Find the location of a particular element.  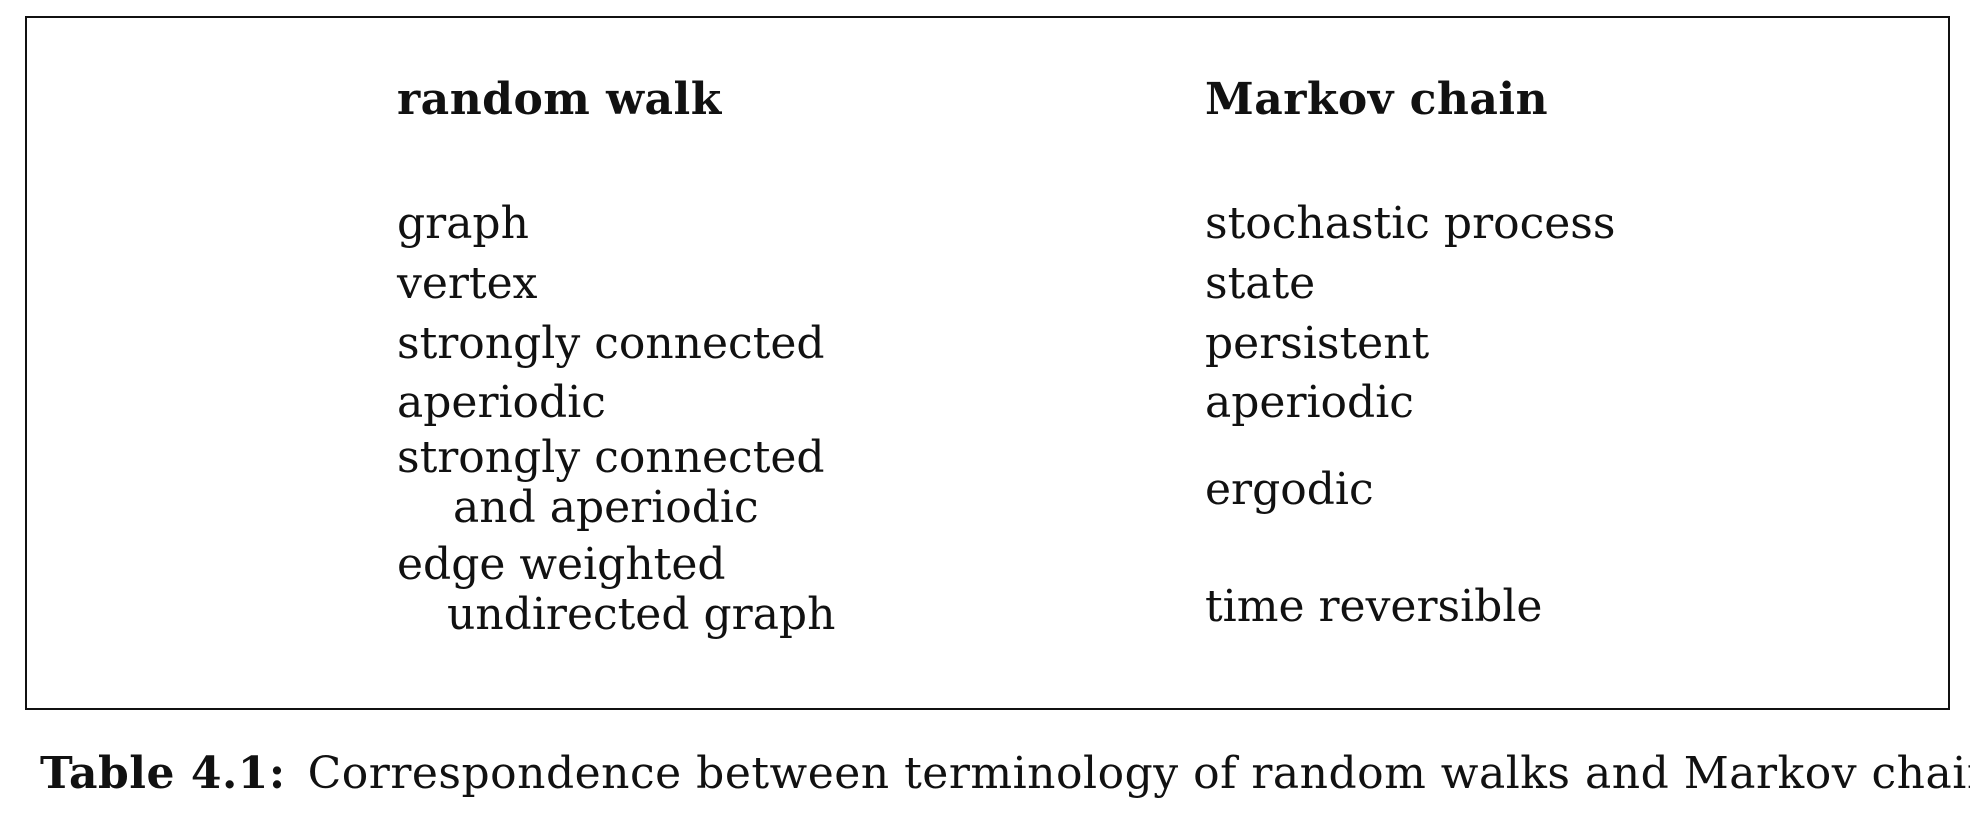

random-walk-term: aperiodic is located at coordinates (501, 403).